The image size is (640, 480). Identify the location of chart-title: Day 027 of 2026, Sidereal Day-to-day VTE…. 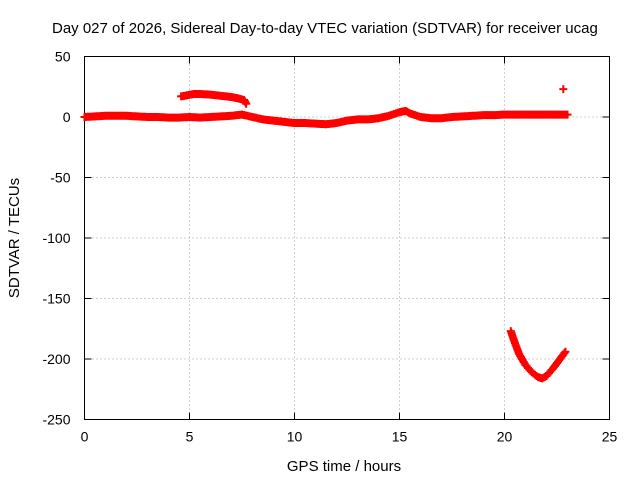
(325, 28).